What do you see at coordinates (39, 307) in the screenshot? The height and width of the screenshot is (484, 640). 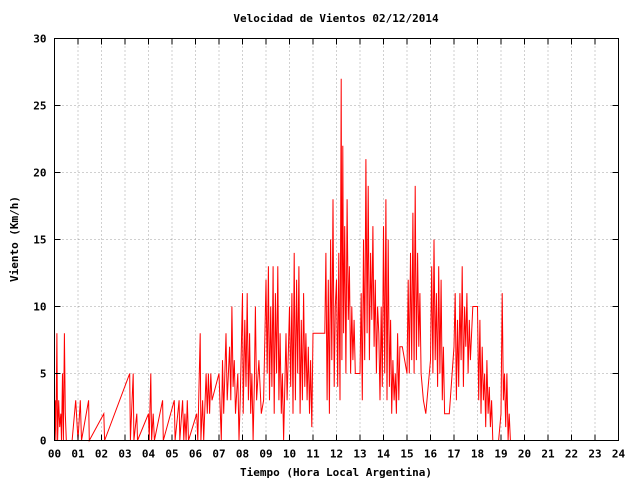 I see `y-tick-label: 10` at bounding box center [39, 307].